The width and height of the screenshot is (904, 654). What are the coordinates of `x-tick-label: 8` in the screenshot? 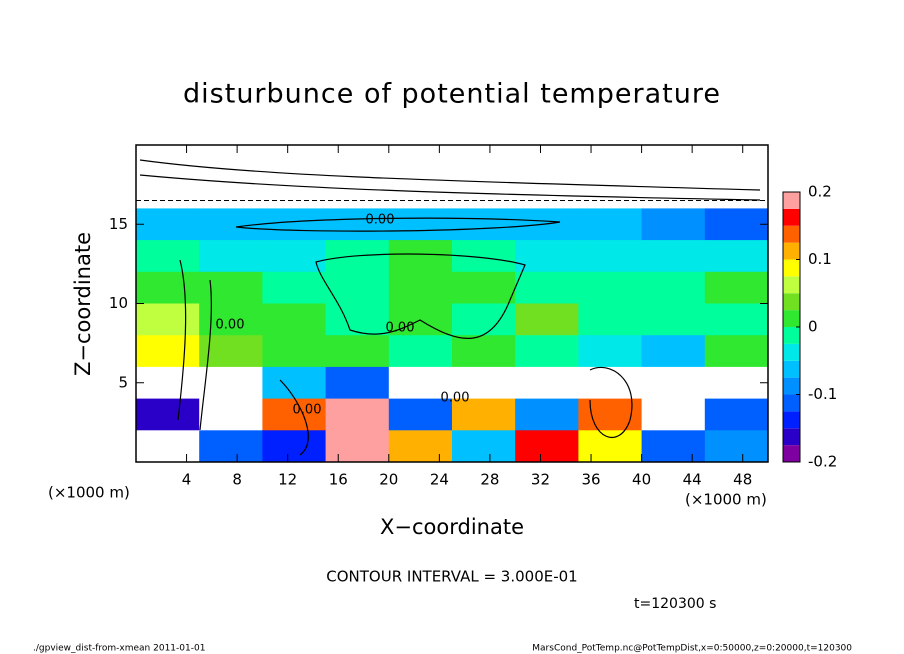 It's located at (237, 480).